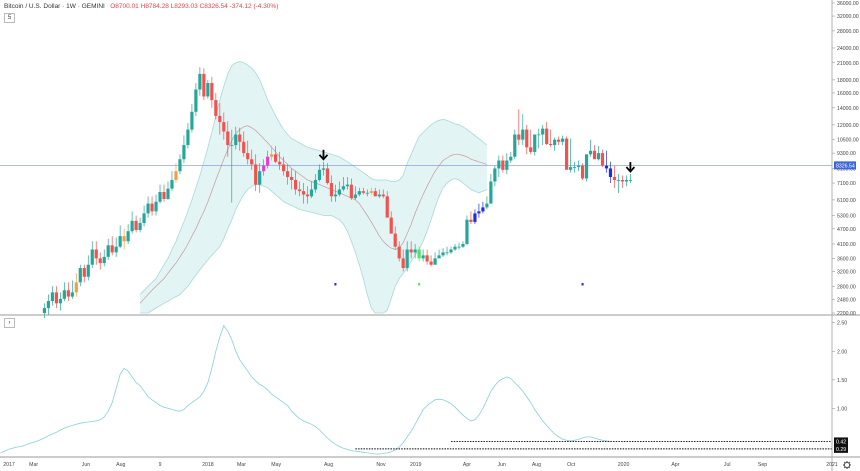 This screenshot has height=471, width=860. Describe the element at coordinates (9, 323) in the screenshot. I see `lower-pane-toggle-button: ›` at that location.